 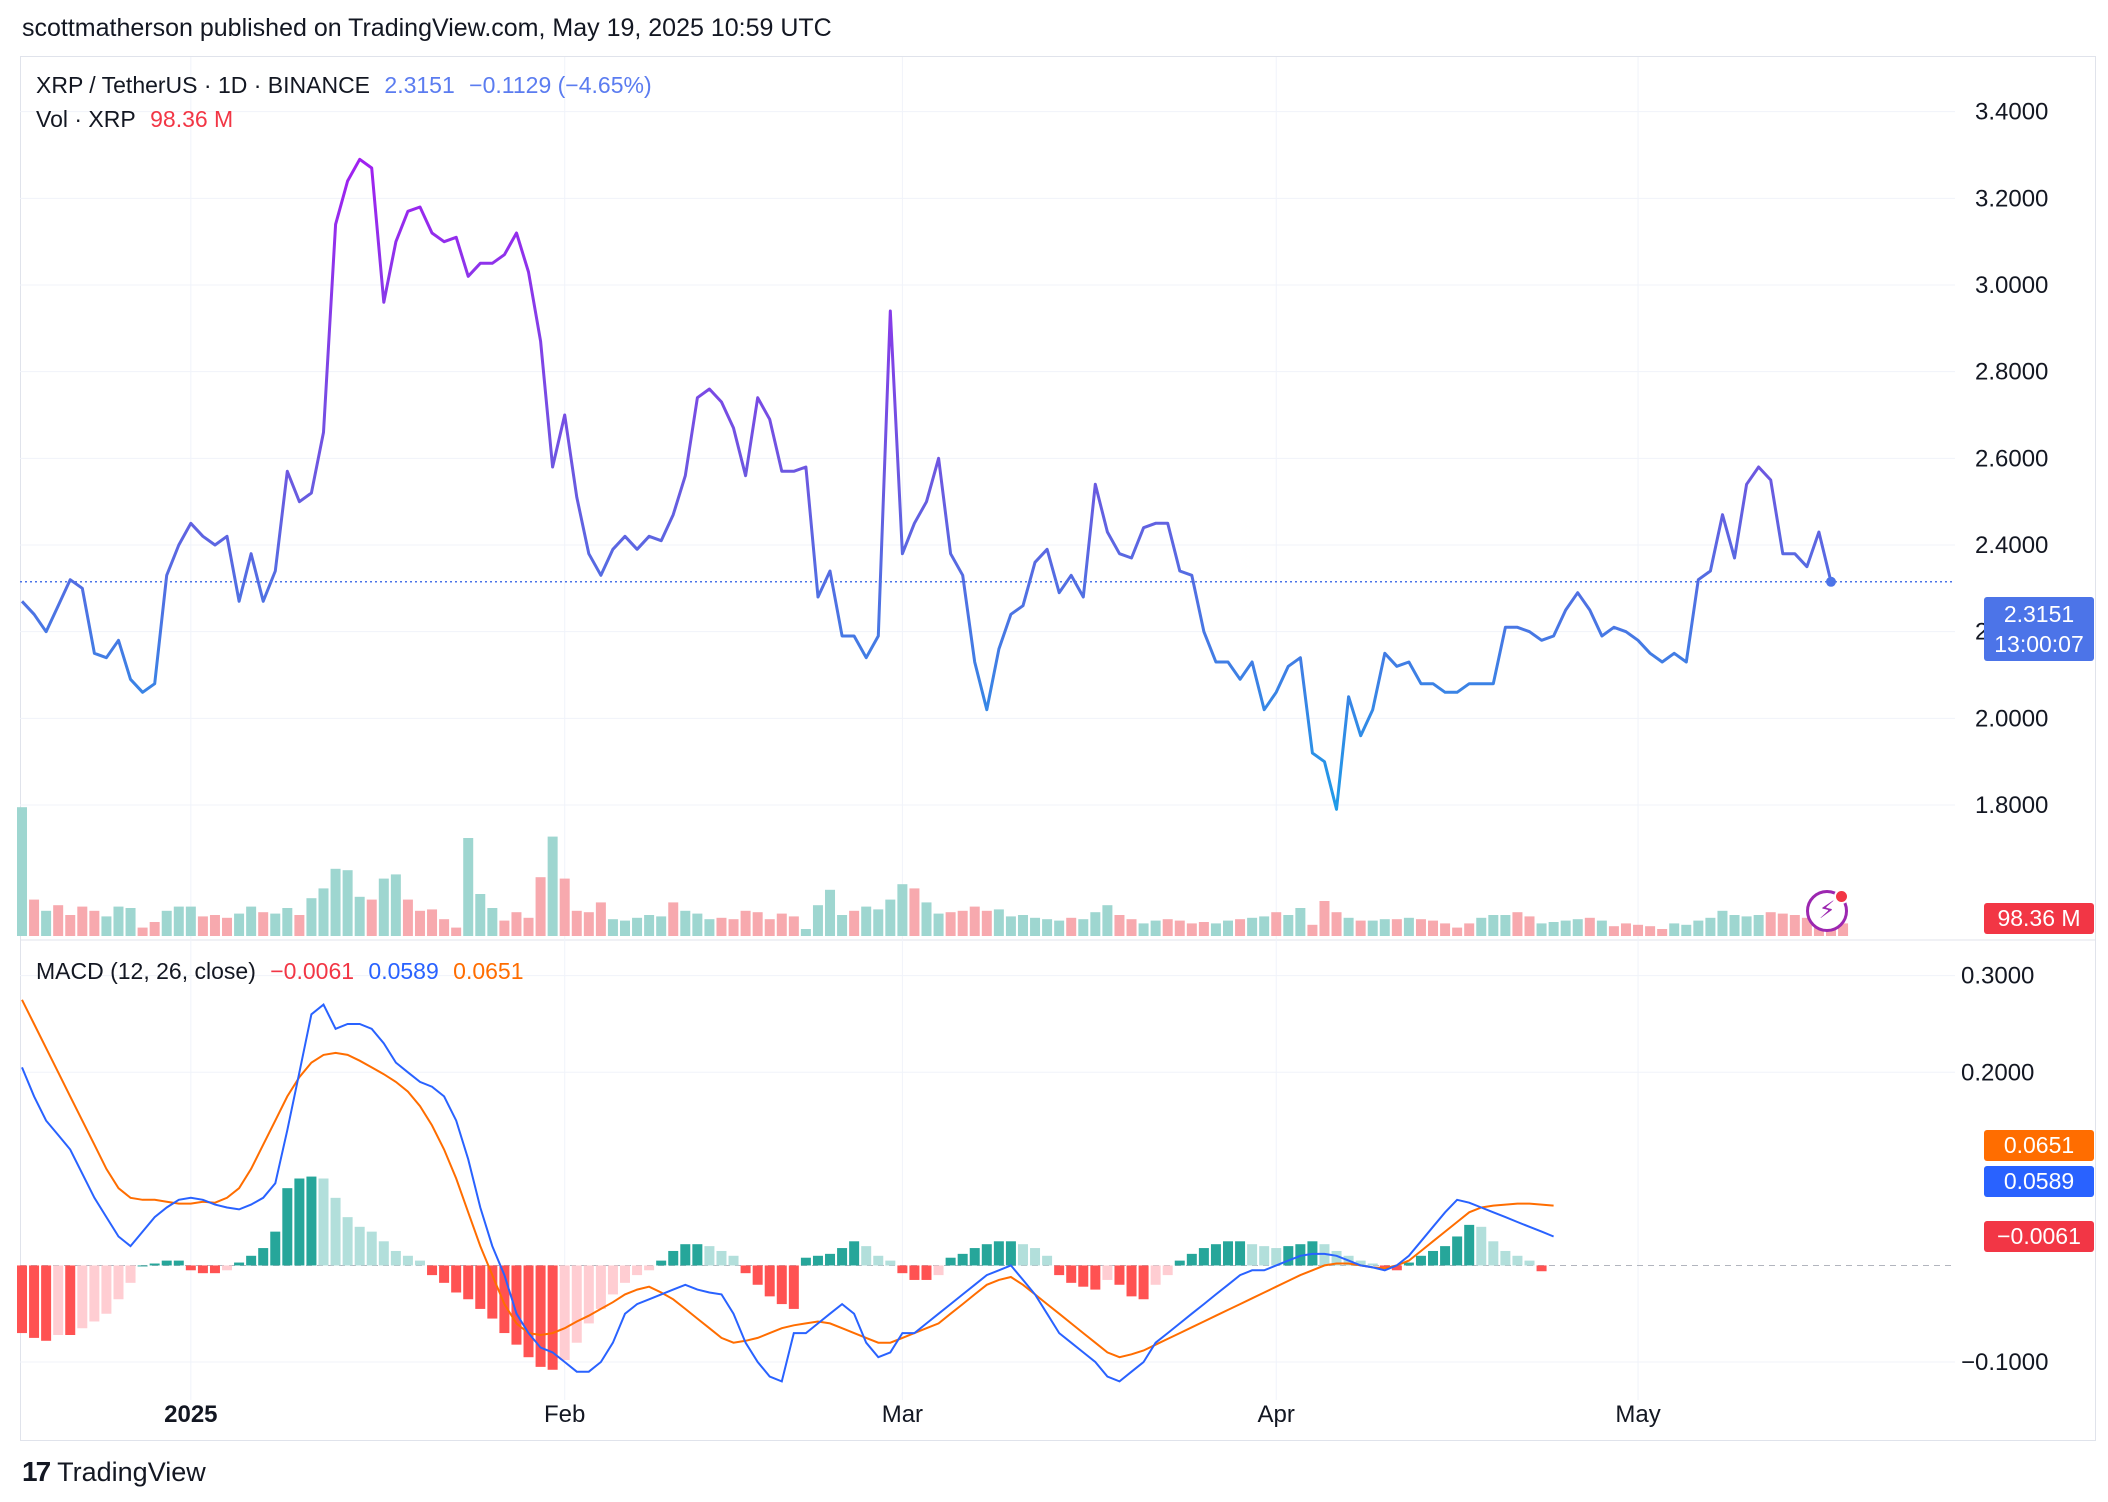 I want to click on tradingview-logo-icon: 17, so click(x=36, y=1471).